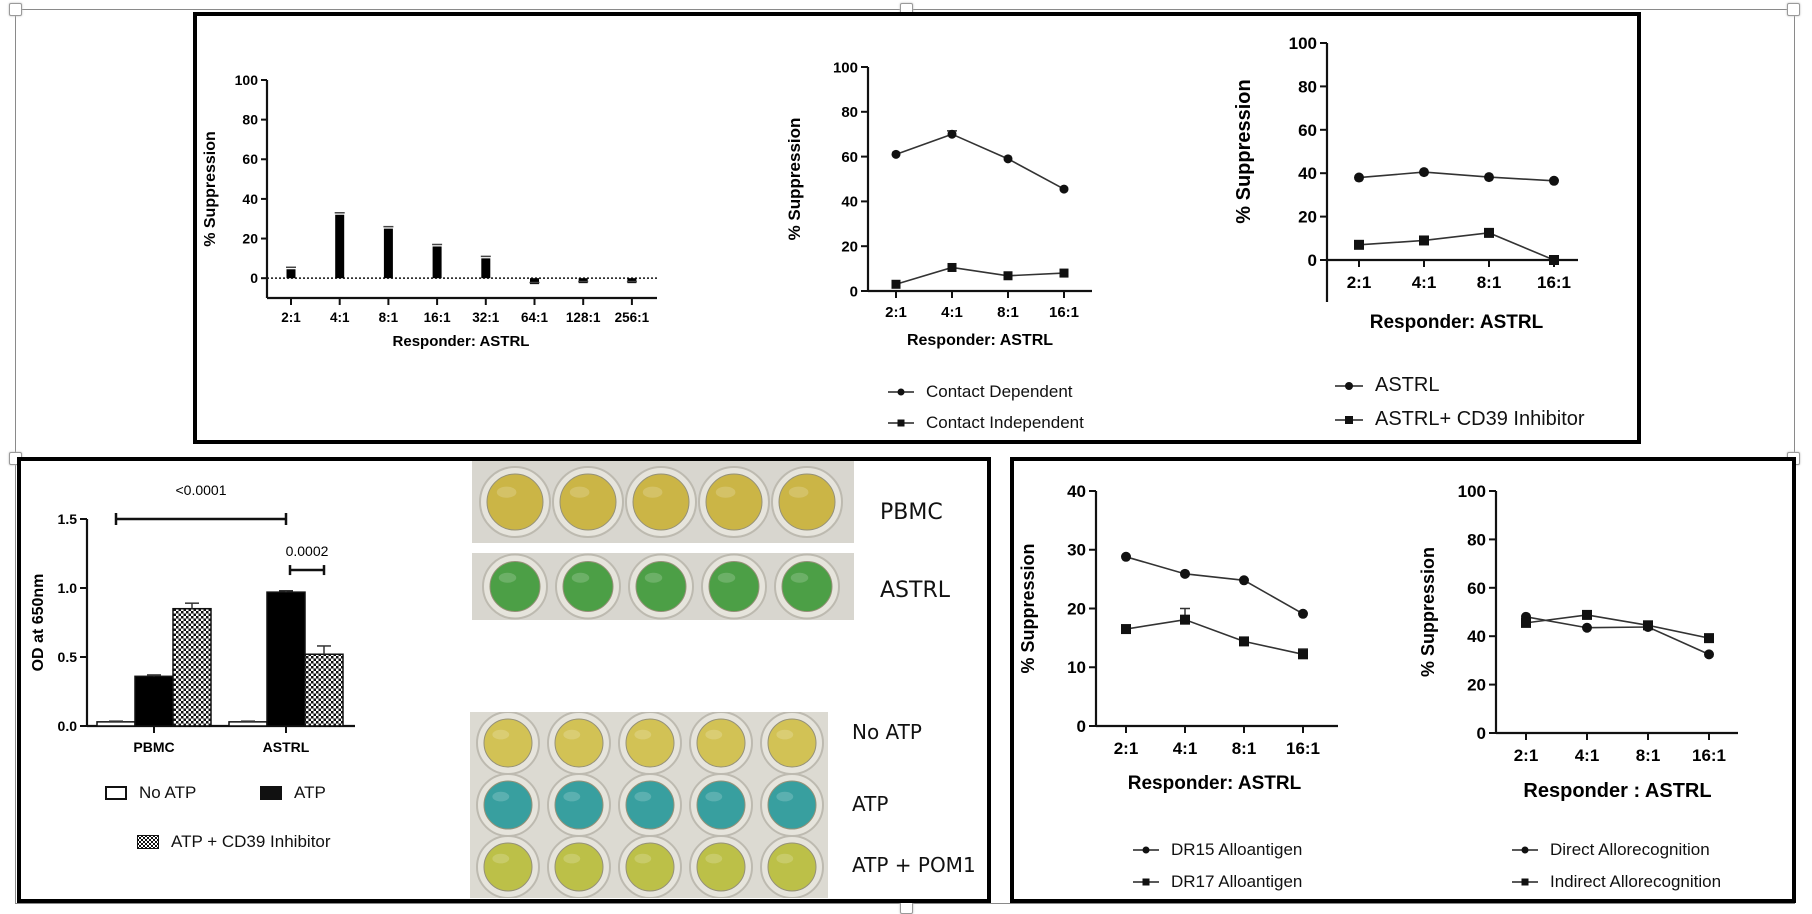 Image resolution: width=1812 pixels, height=914 pixels. I want to click on legend-label: ASTRL, so click(1407, 385).